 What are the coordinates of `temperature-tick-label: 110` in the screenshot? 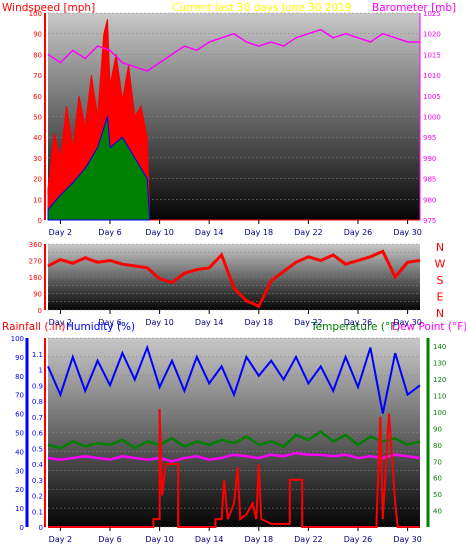 It's located at (439, 397).